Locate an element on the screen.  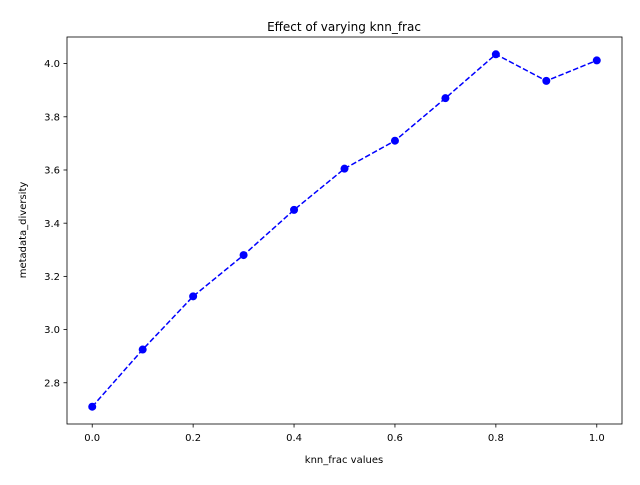
x-tick-label-2: 0.4 is located at coordinates (294, 438).